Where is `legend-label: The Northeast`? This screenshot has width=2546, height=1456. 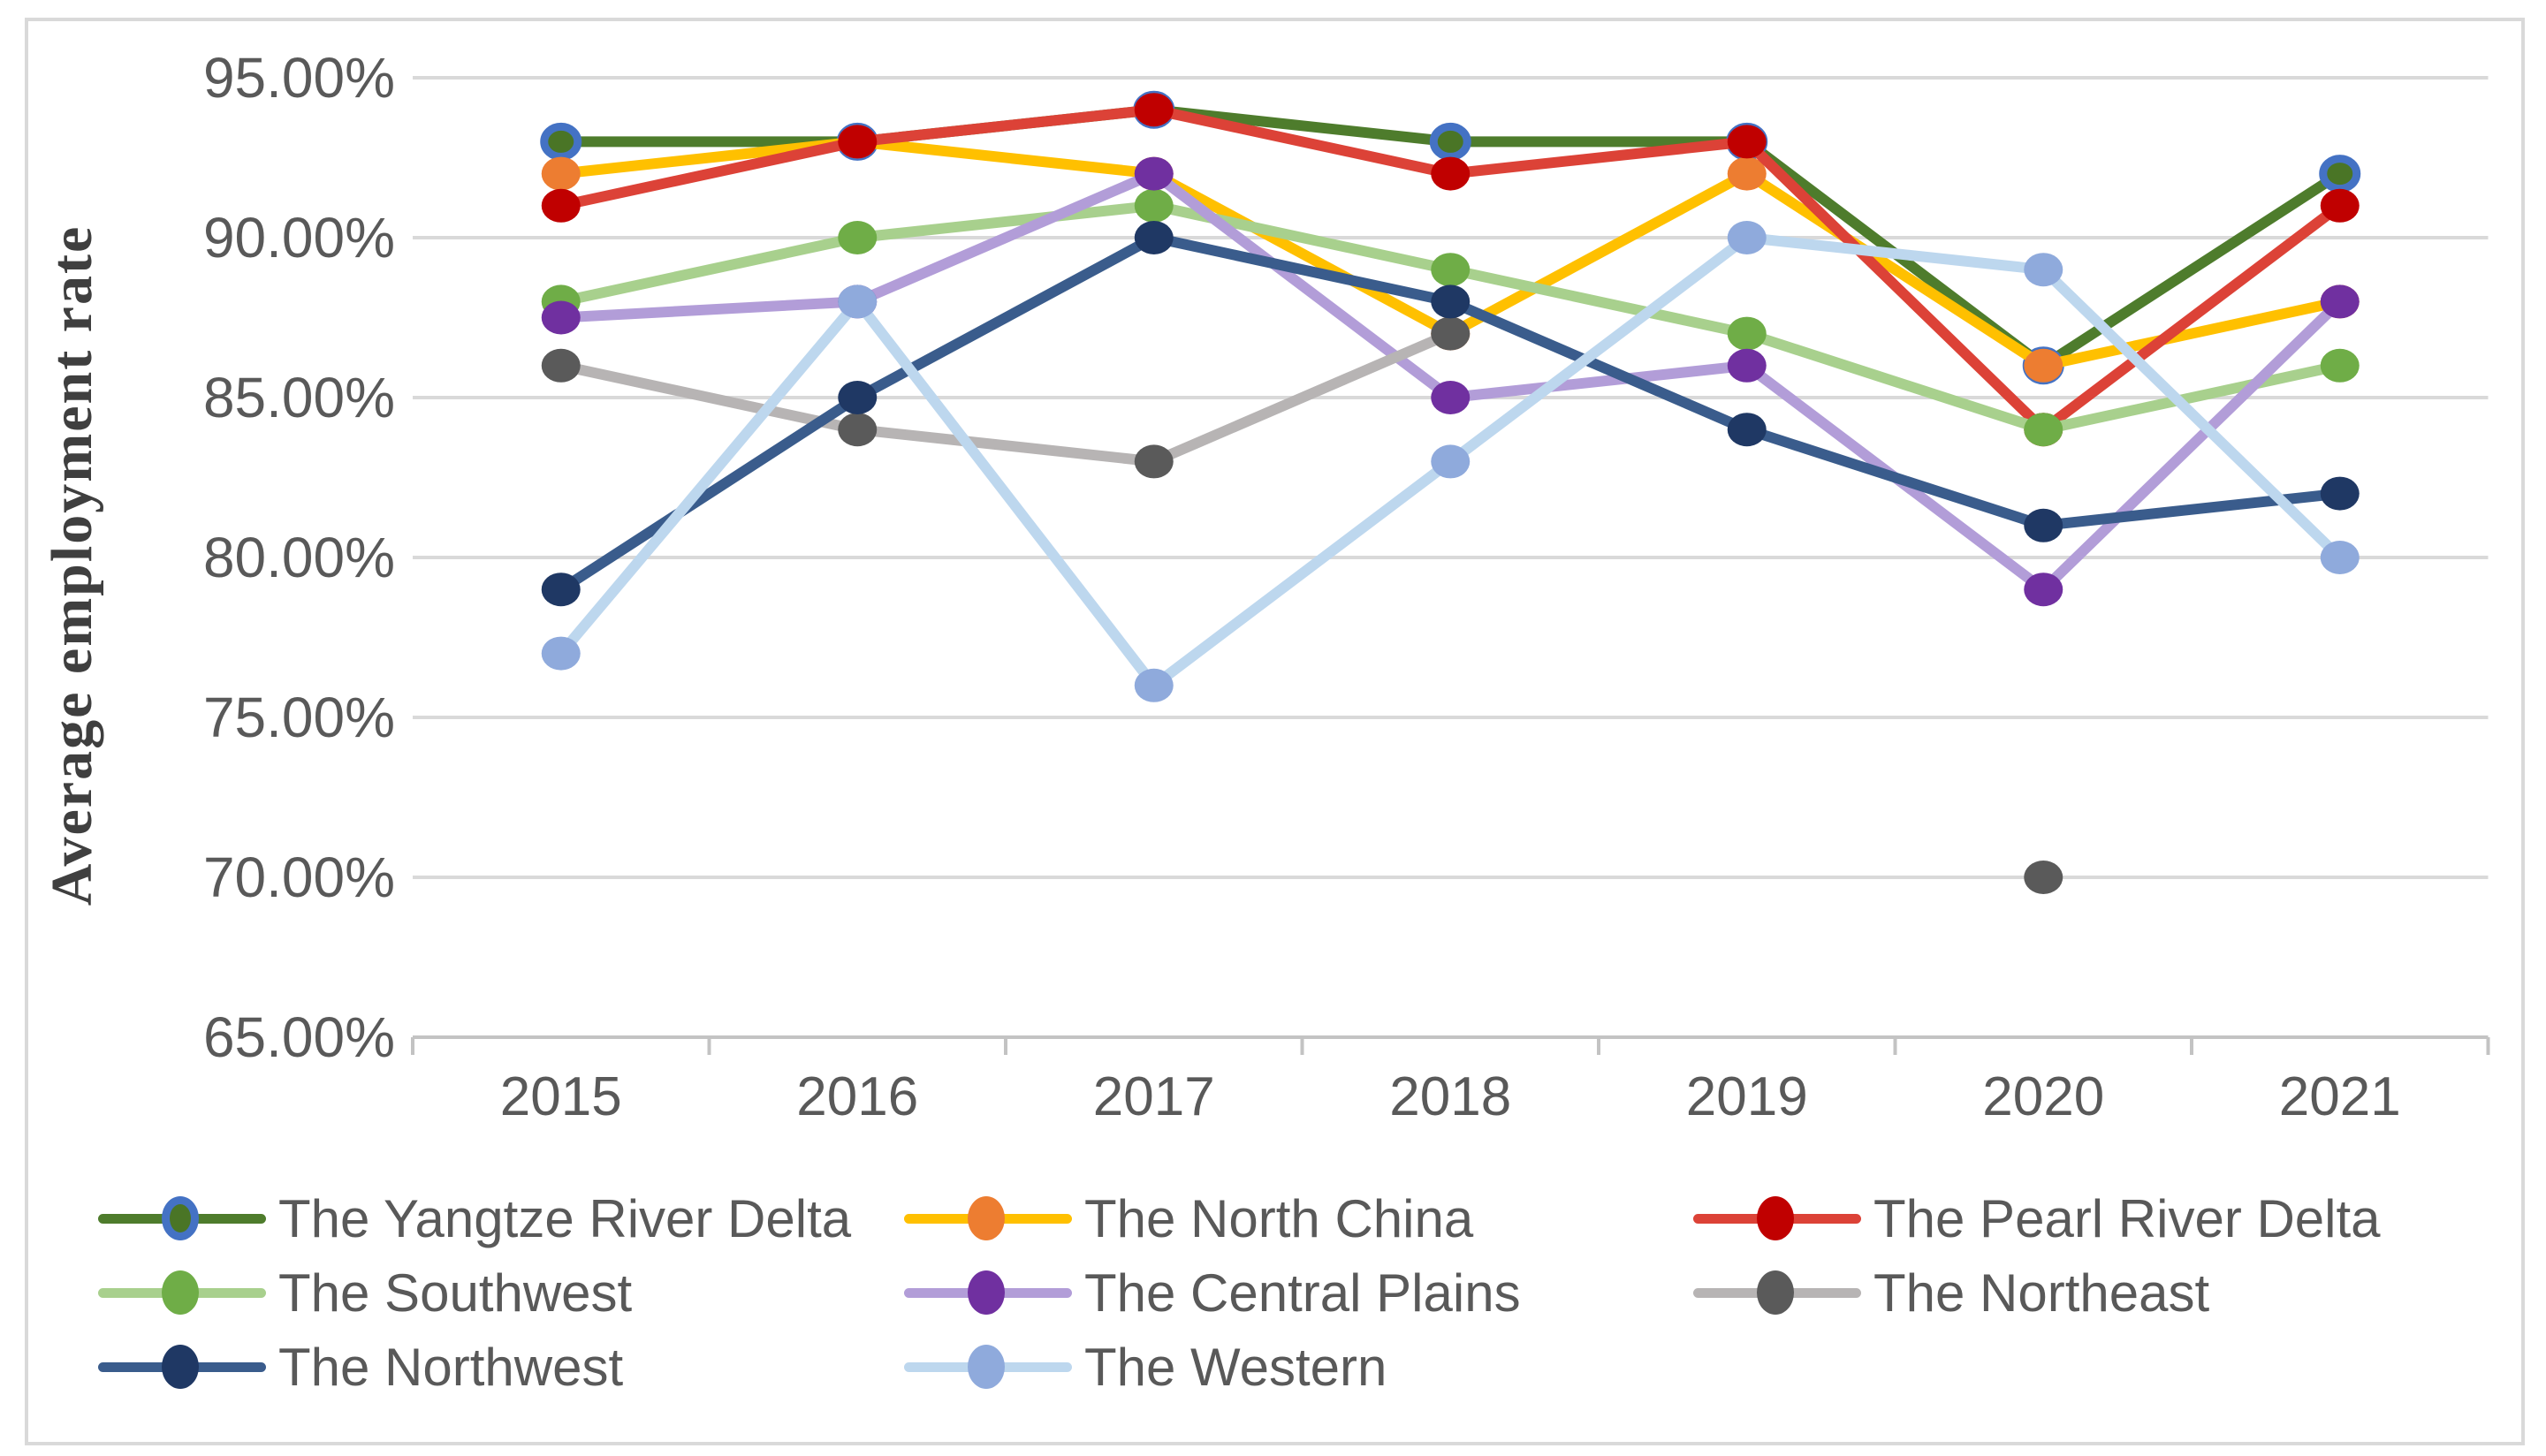
legend-label: The Northeast is located at coordinates (2042, 1293).